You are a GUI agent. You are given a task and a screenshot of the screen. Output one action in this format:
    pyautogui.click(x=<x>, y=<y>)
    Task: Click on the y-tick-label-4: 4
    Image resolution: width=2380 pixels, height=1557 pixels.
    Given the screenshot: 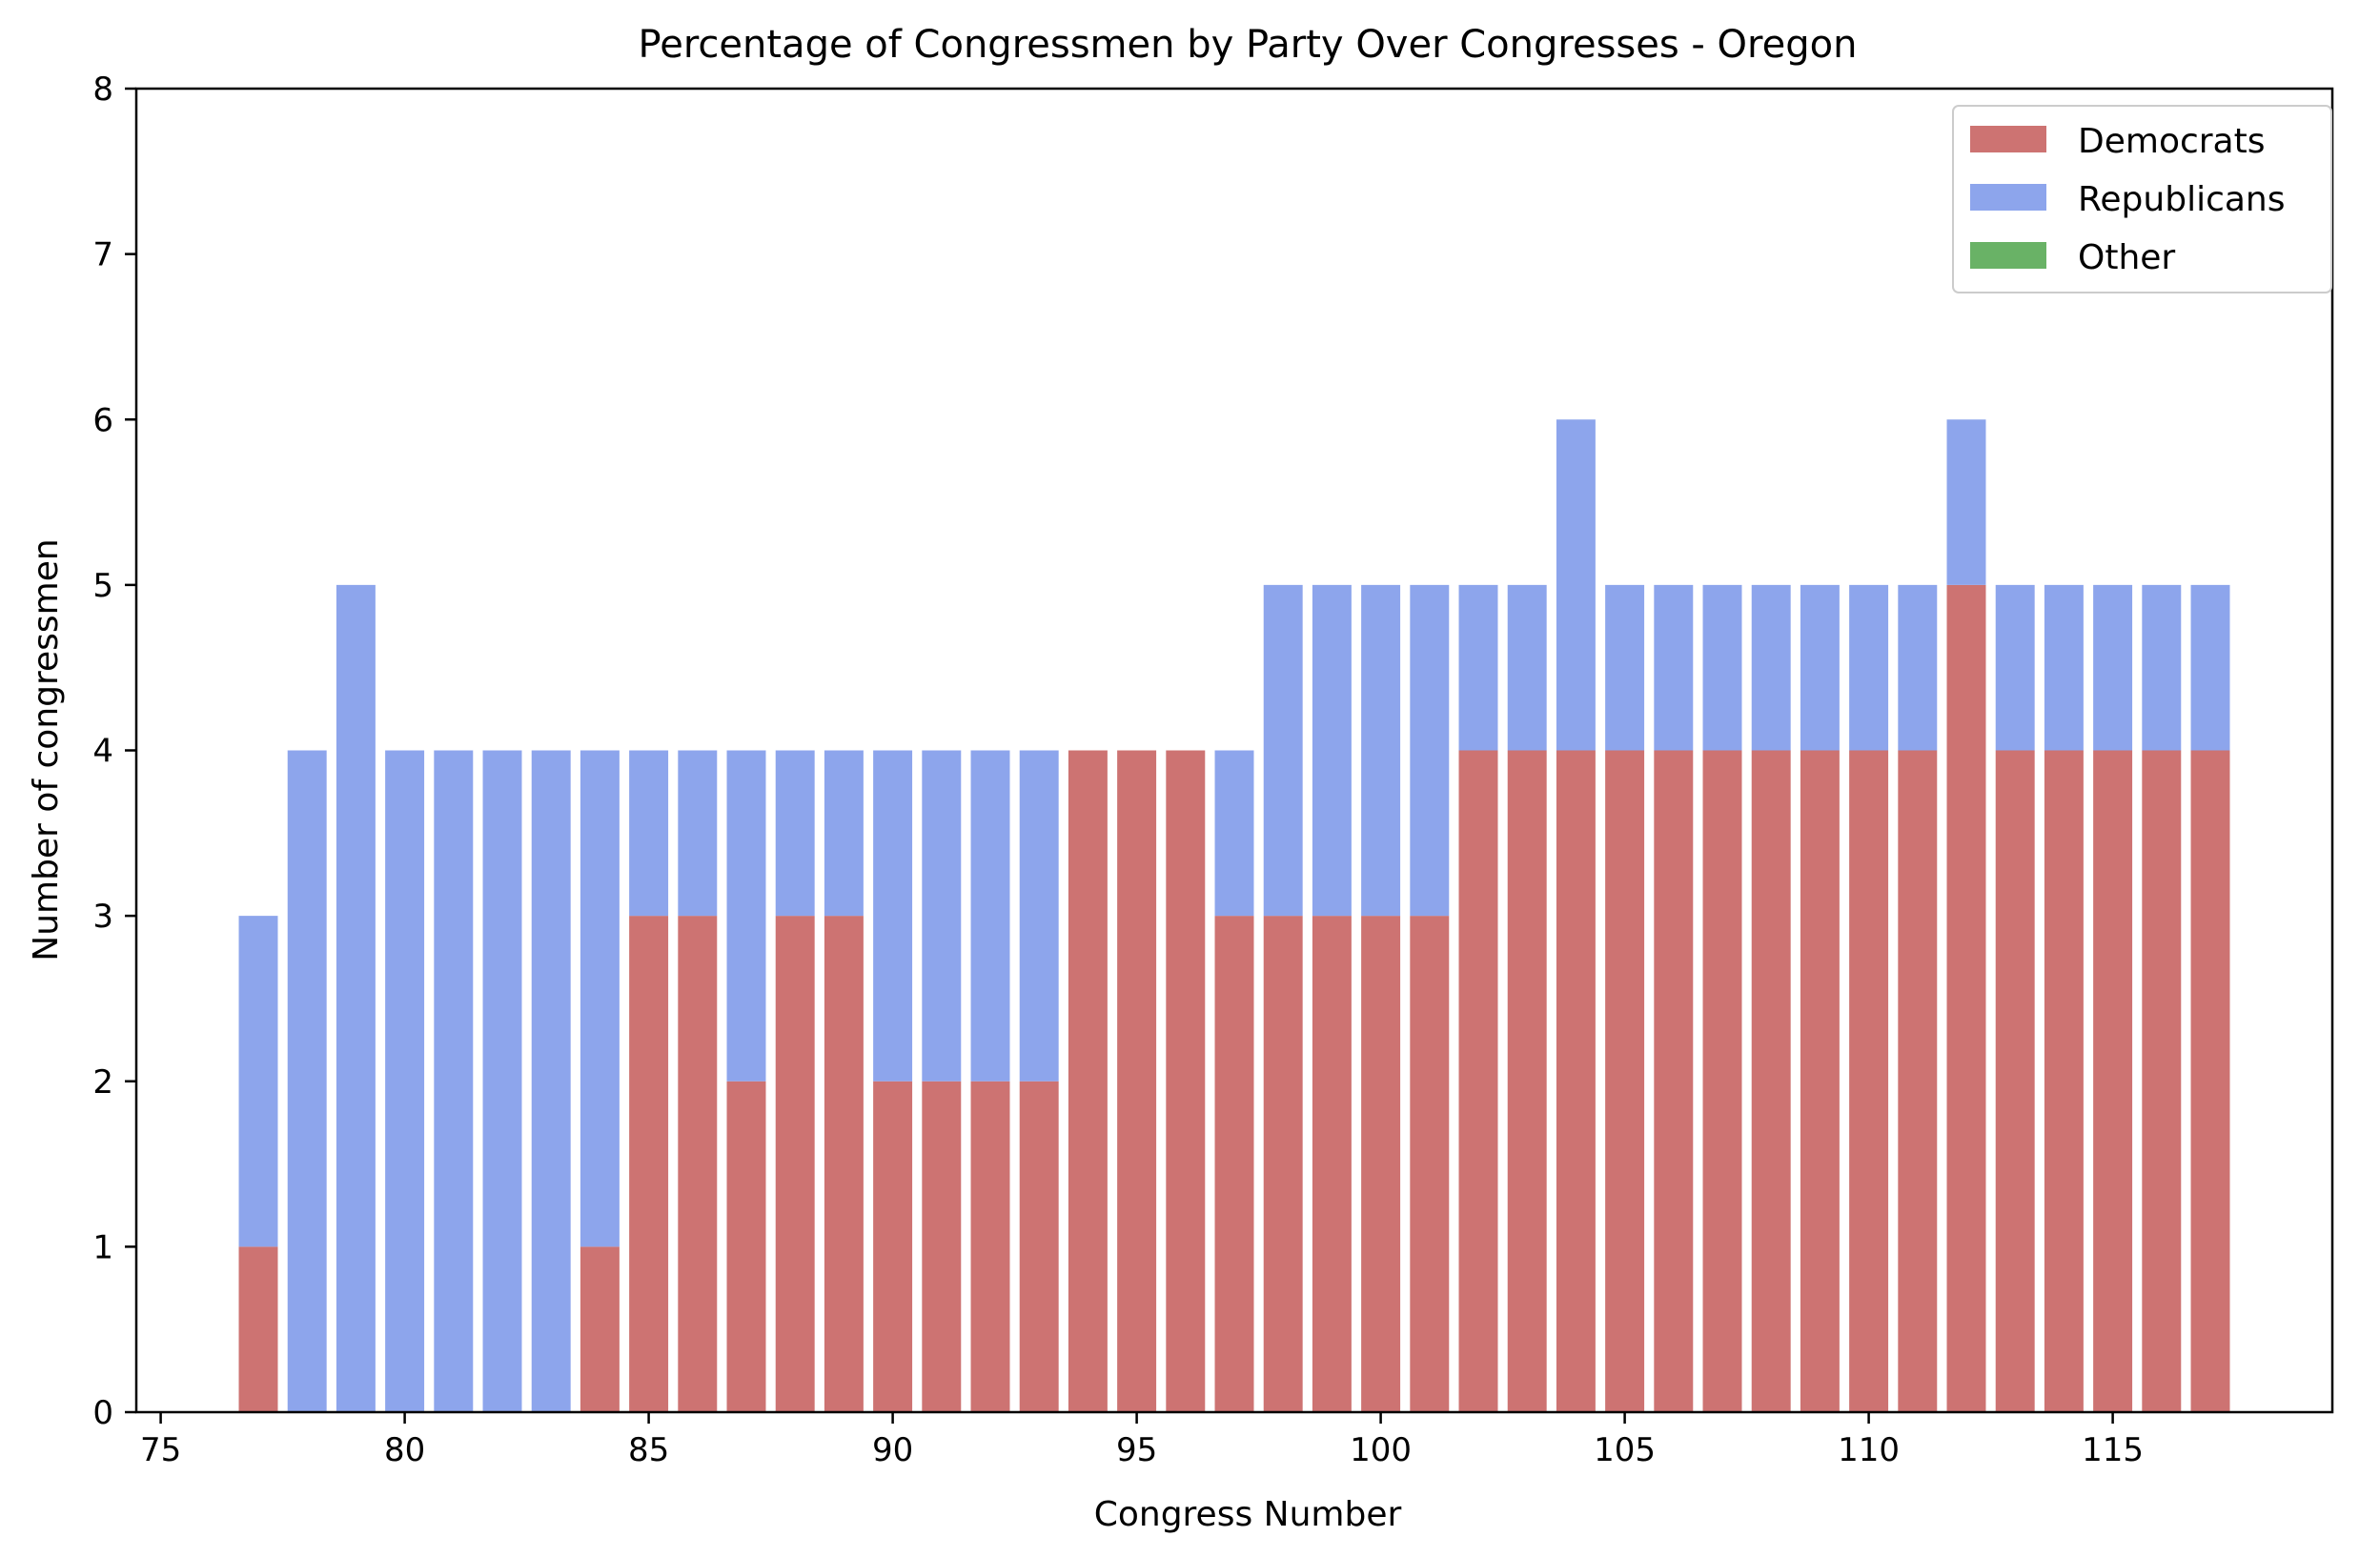 What is the action you would take?
    pyautogui.click(x=102, y=752)
    